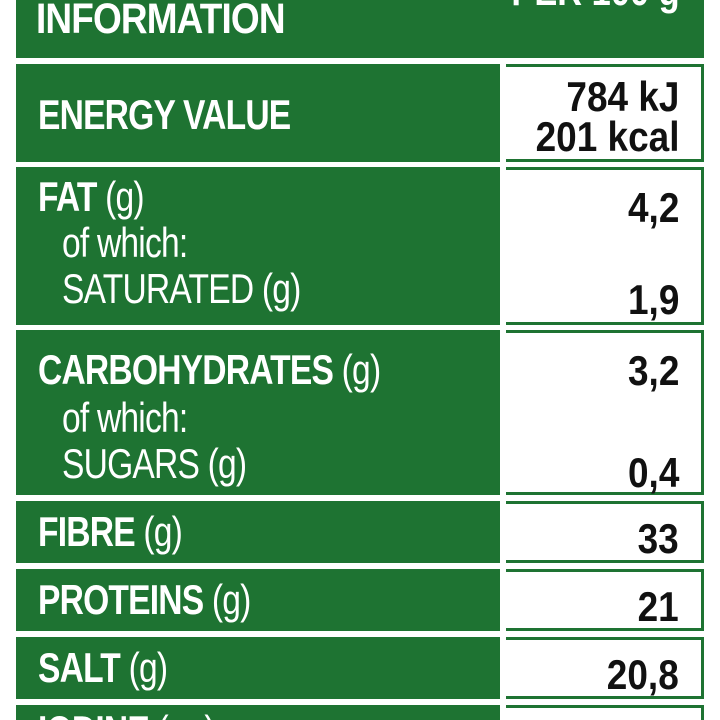  I want to click on fibre-label: FIBRE (g), so click(110, 532).